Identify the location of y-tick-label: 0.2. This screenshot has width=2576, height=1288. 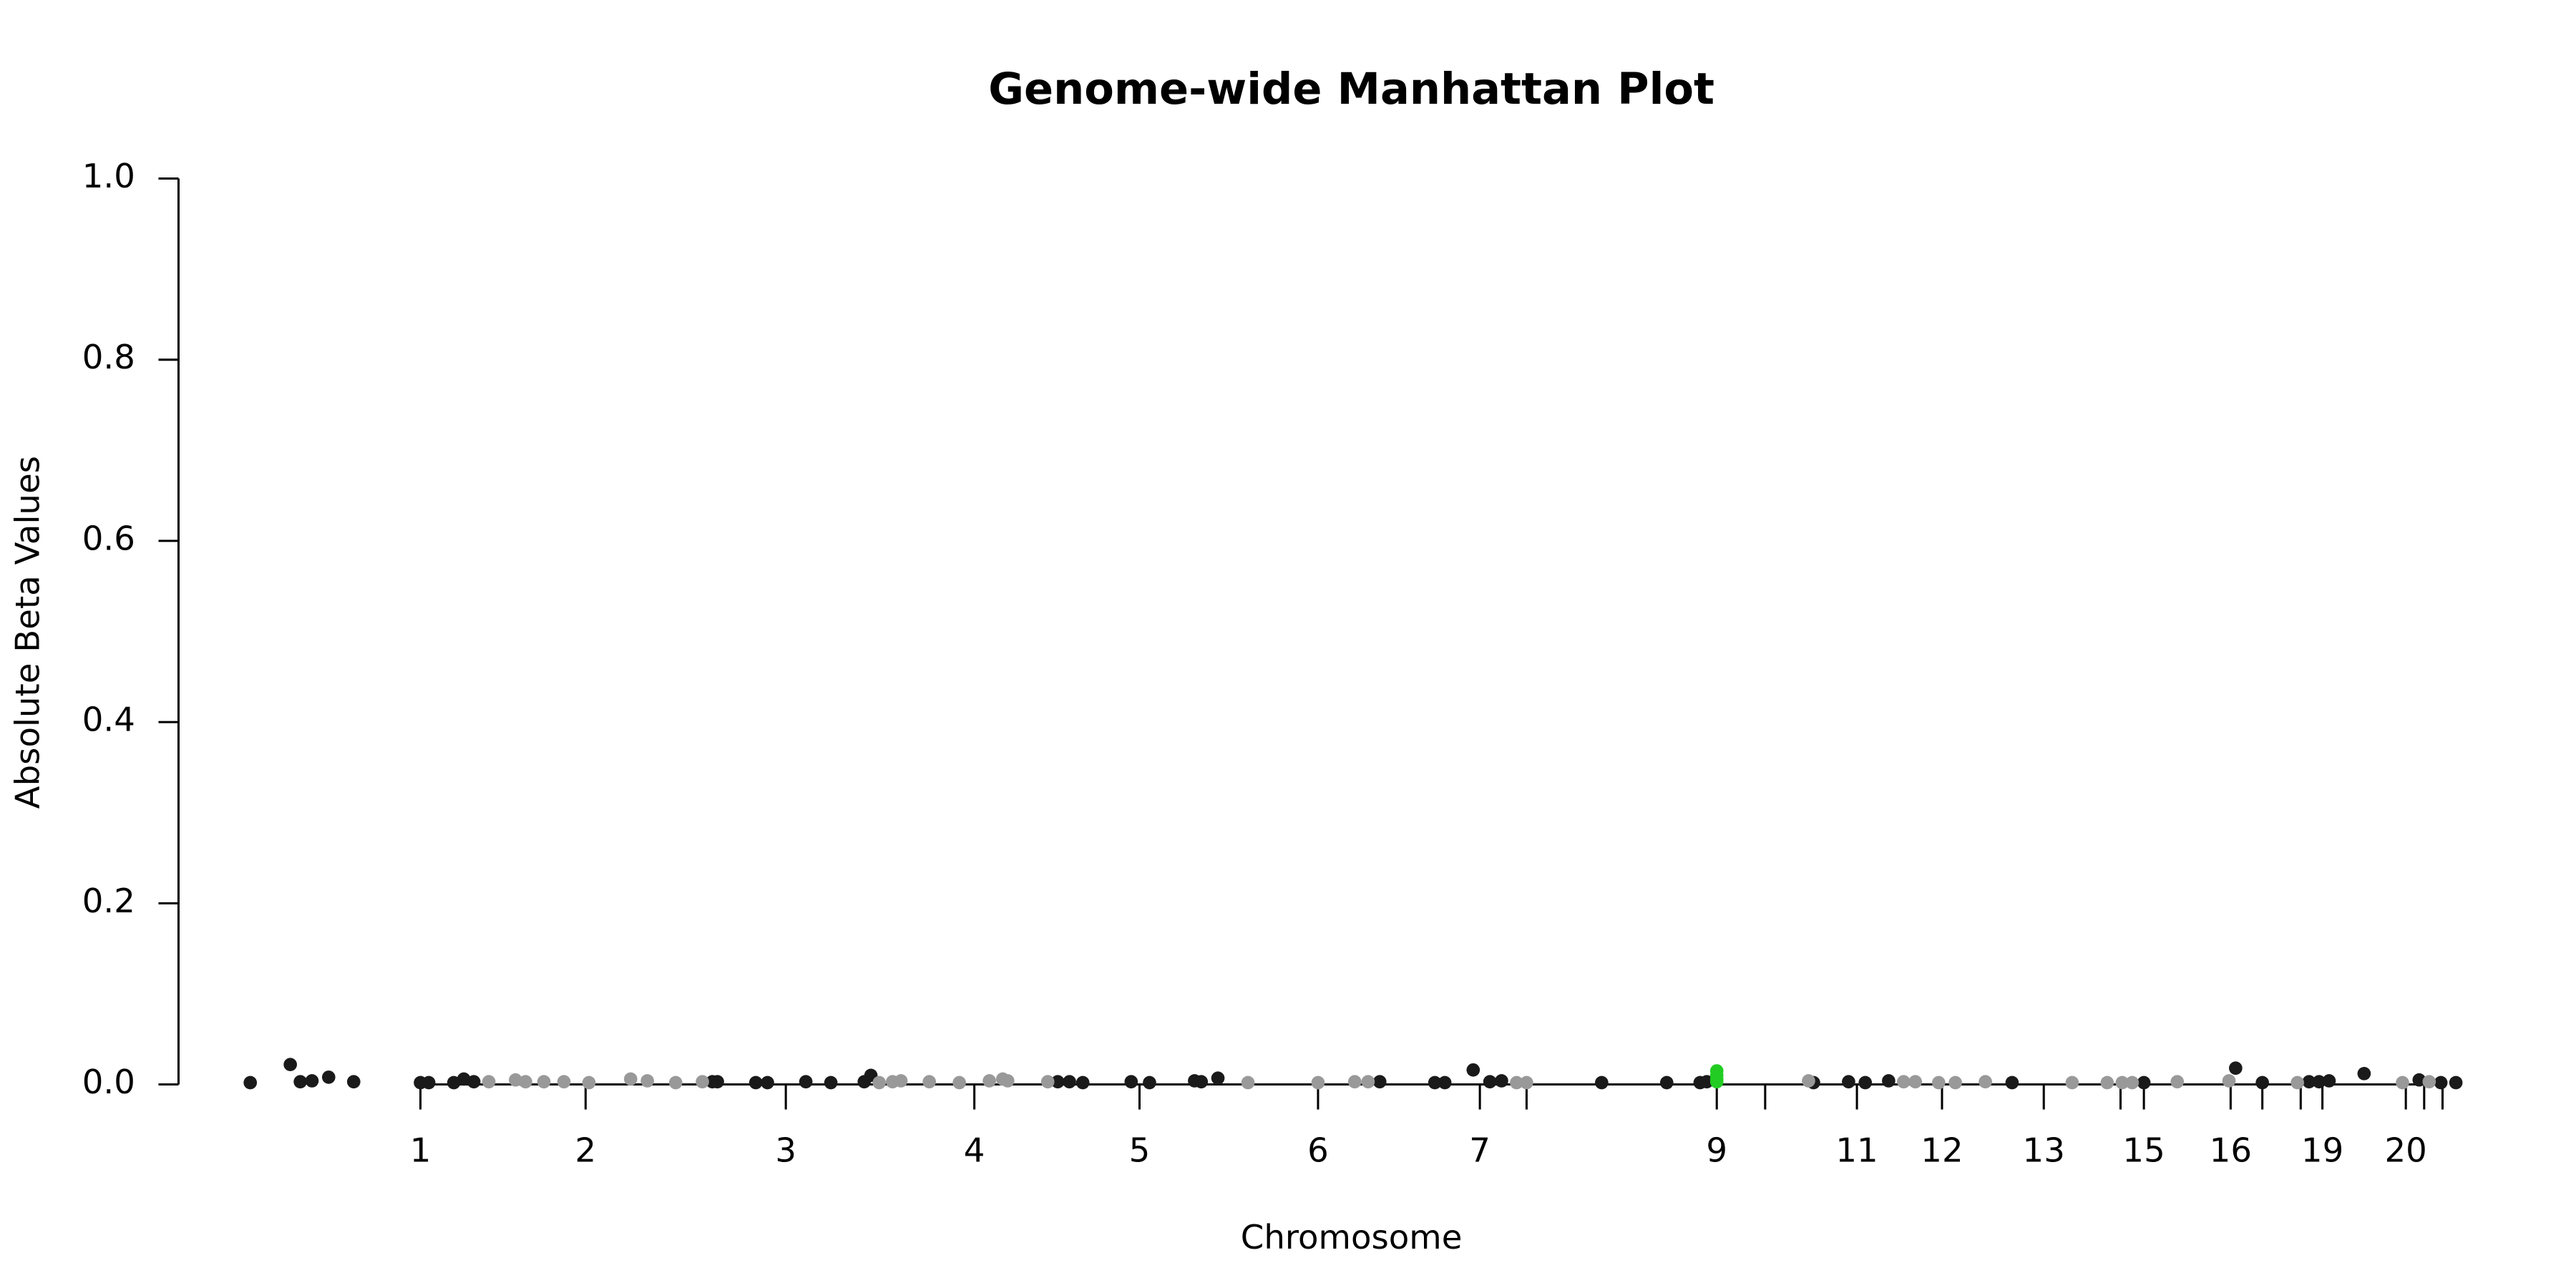
(108, 901).